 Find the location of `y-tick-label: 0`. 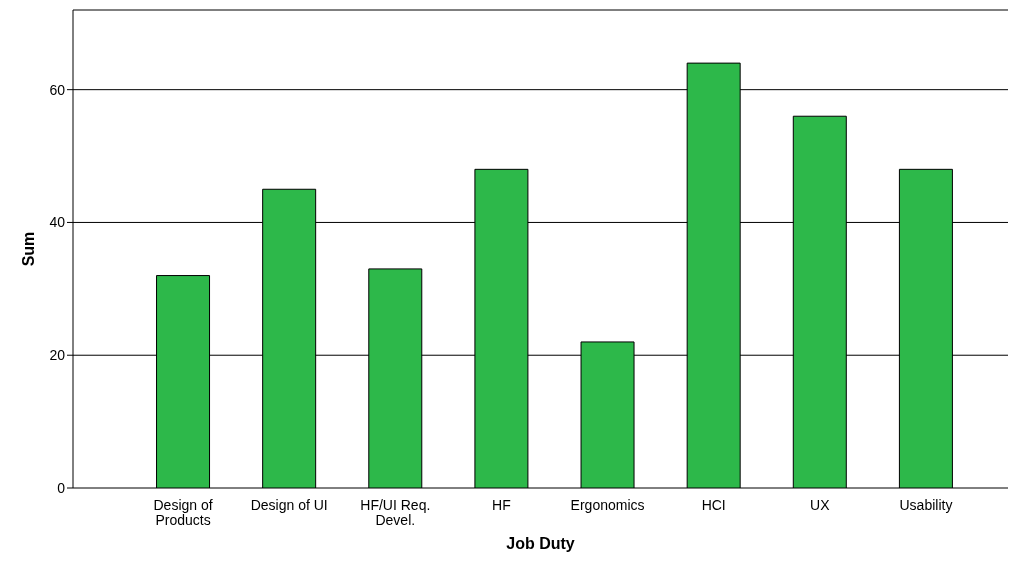

y-tick-label: 0 is located at coordinates (61, 487).